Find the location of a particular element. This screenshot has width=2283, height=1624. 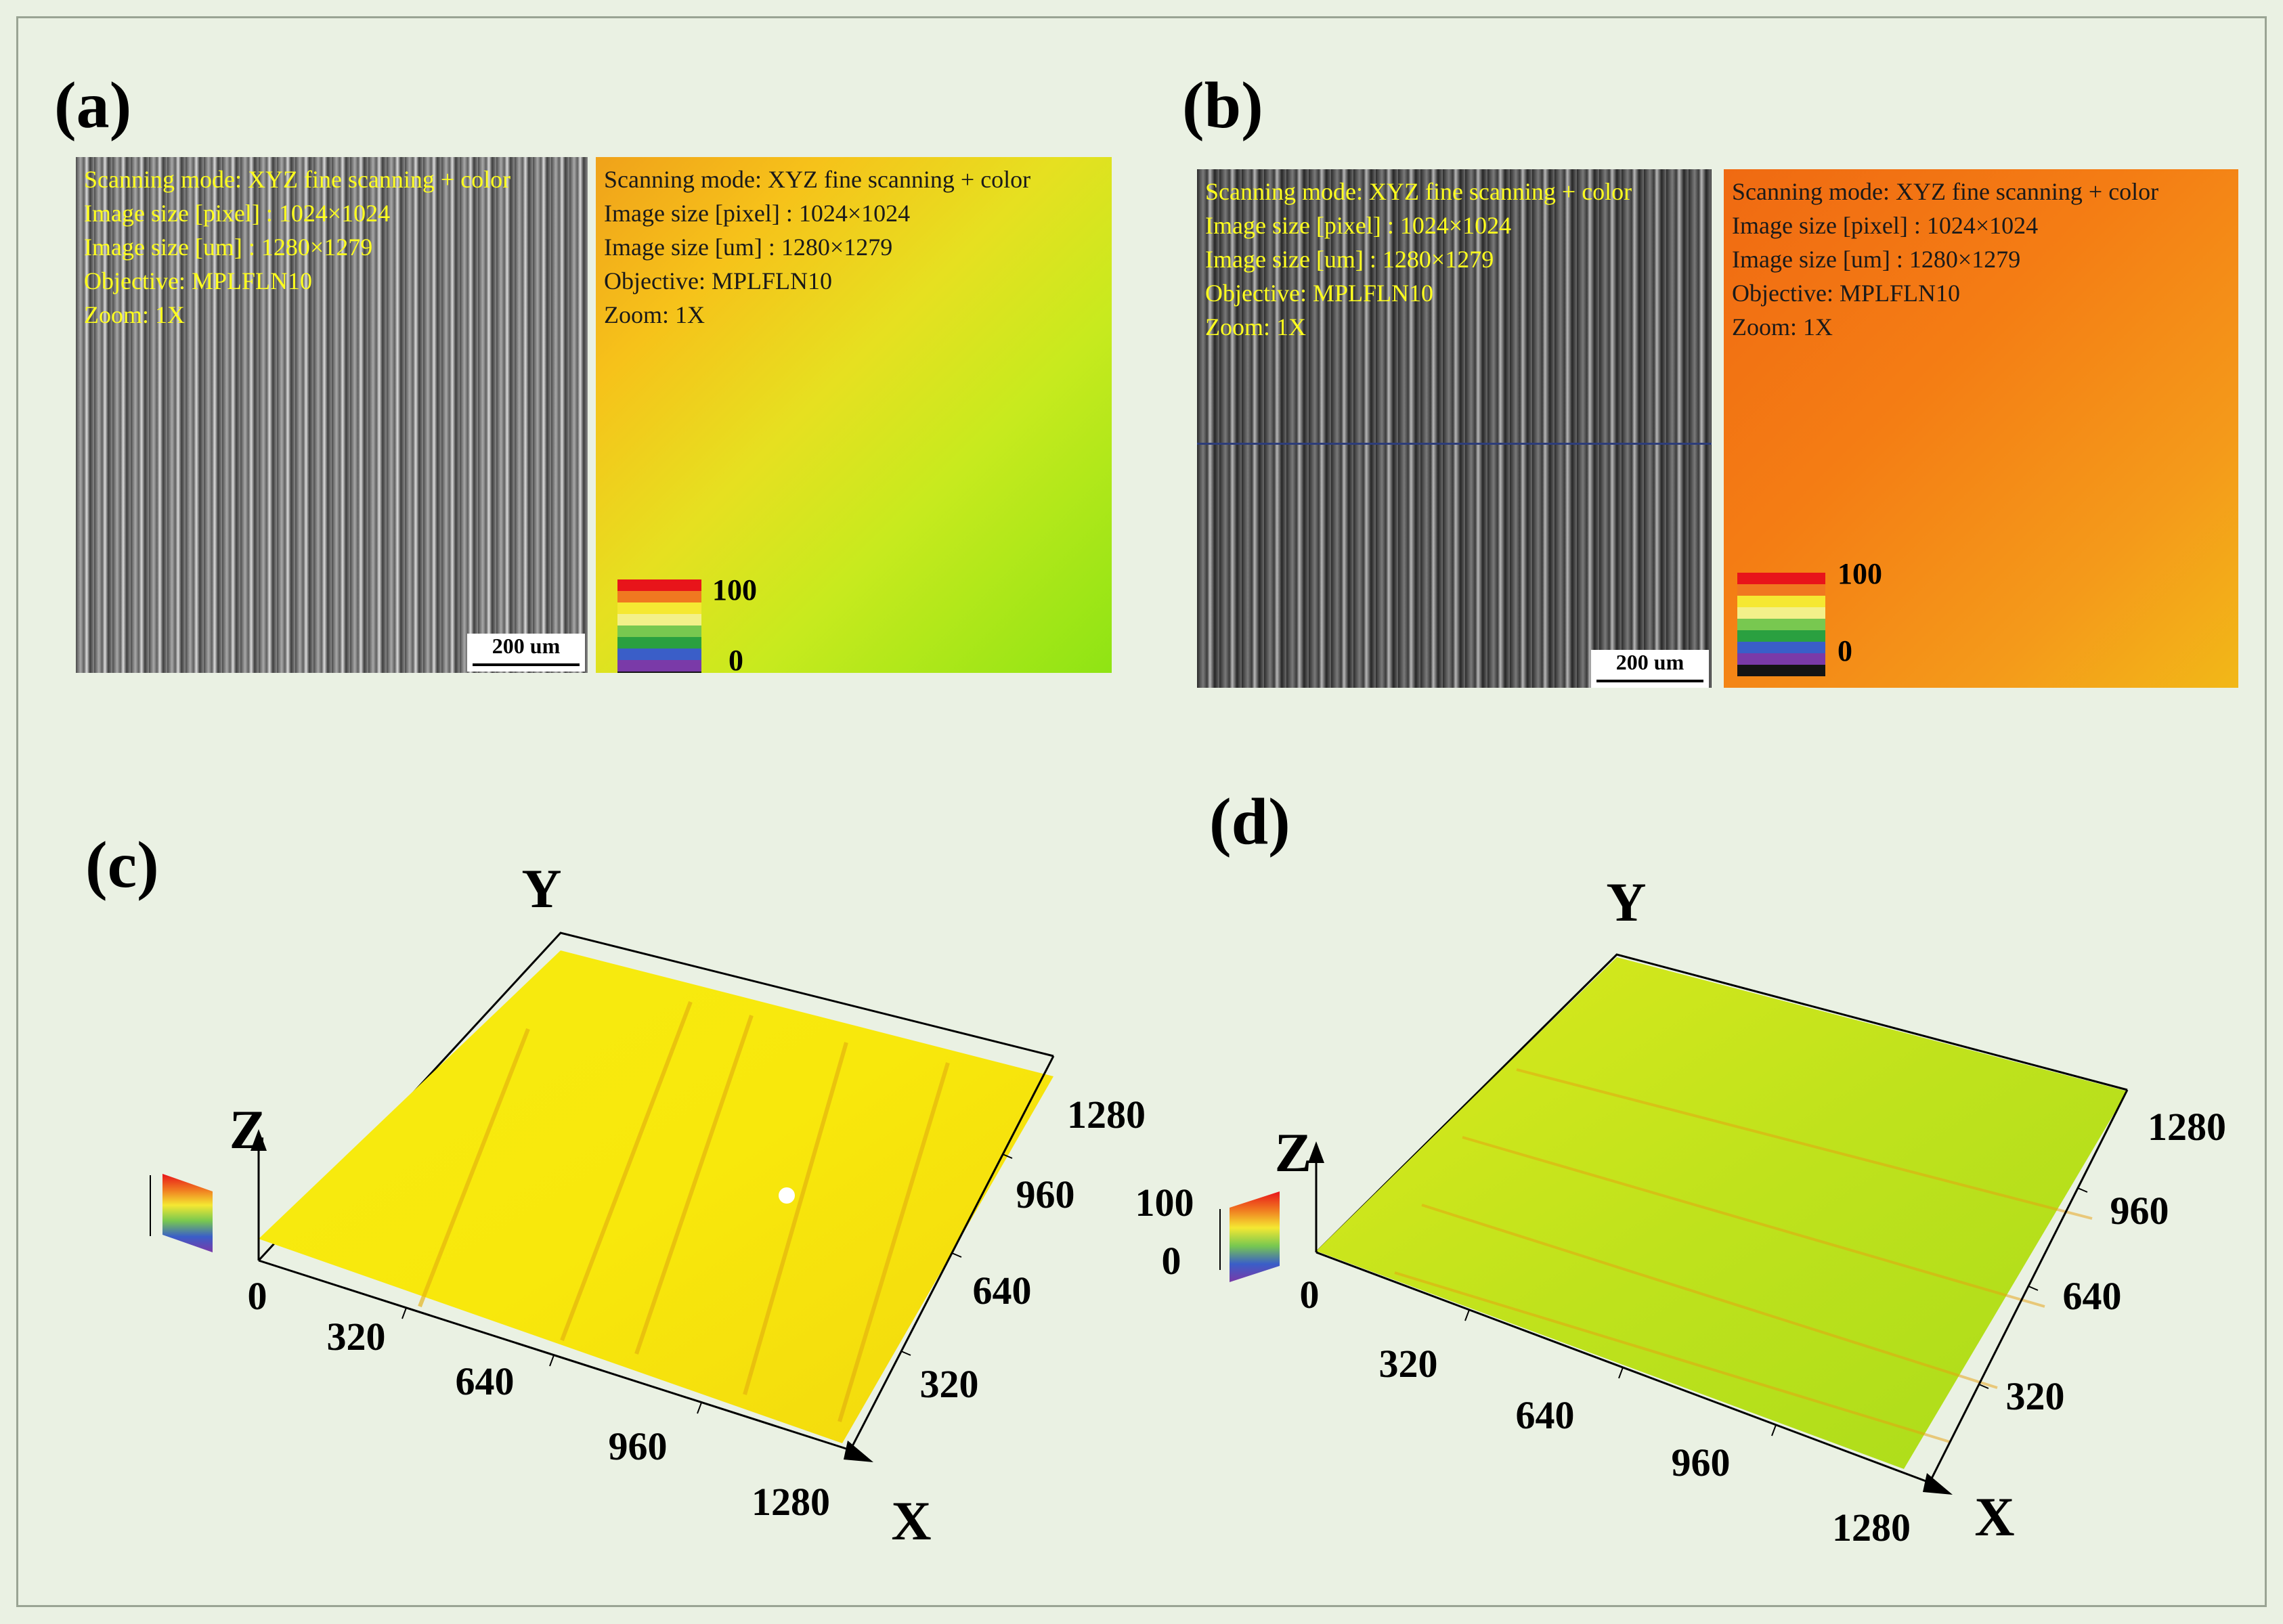

panel-c-x-axis is located at coordinates (554, 1355).